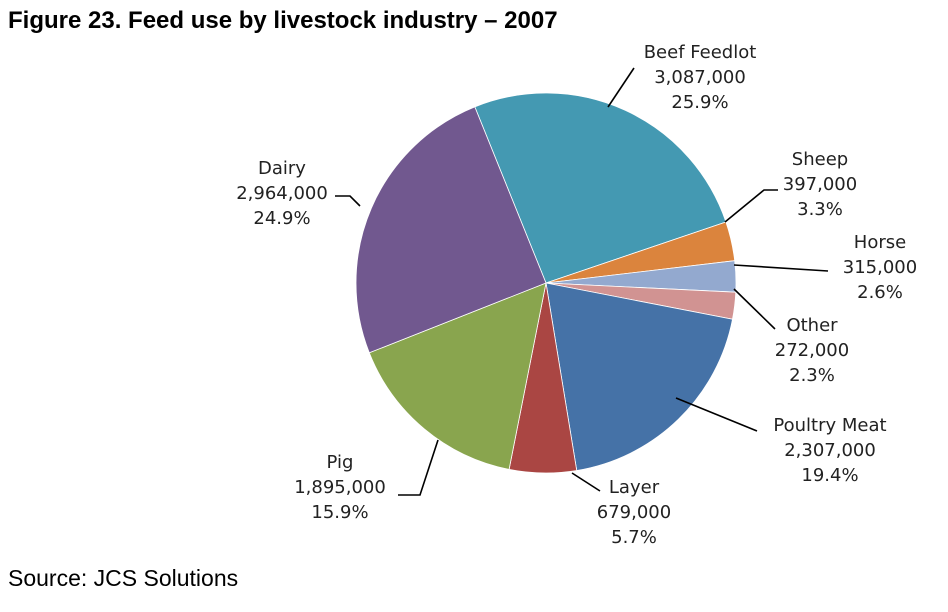  What do you see at coordinates (781, 268) in the screenshot?
I see `leader-line-horse` at bounding box center [781, 268].